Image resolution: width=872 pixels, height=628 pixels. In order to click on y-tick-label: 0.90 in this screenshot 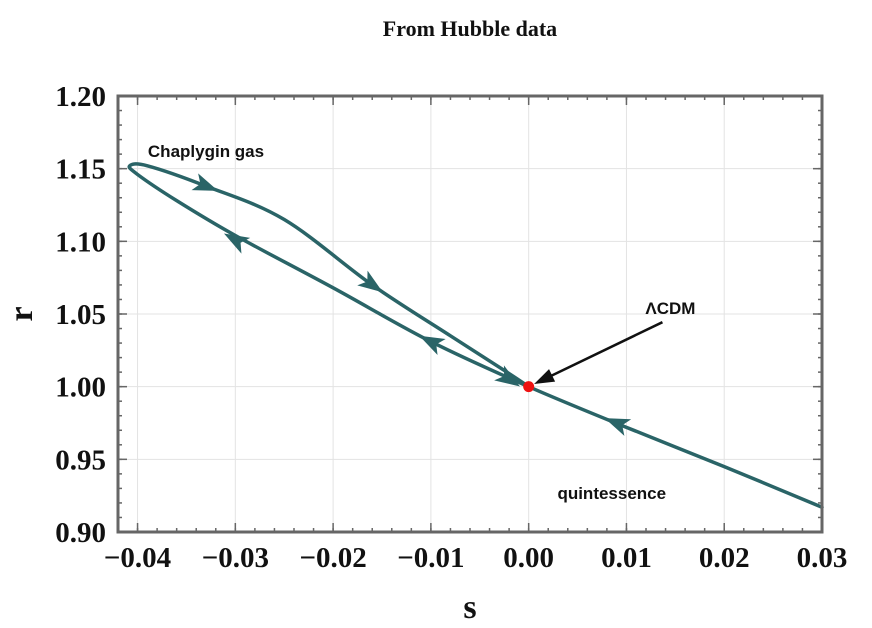, I will do `click(80, 533)`.